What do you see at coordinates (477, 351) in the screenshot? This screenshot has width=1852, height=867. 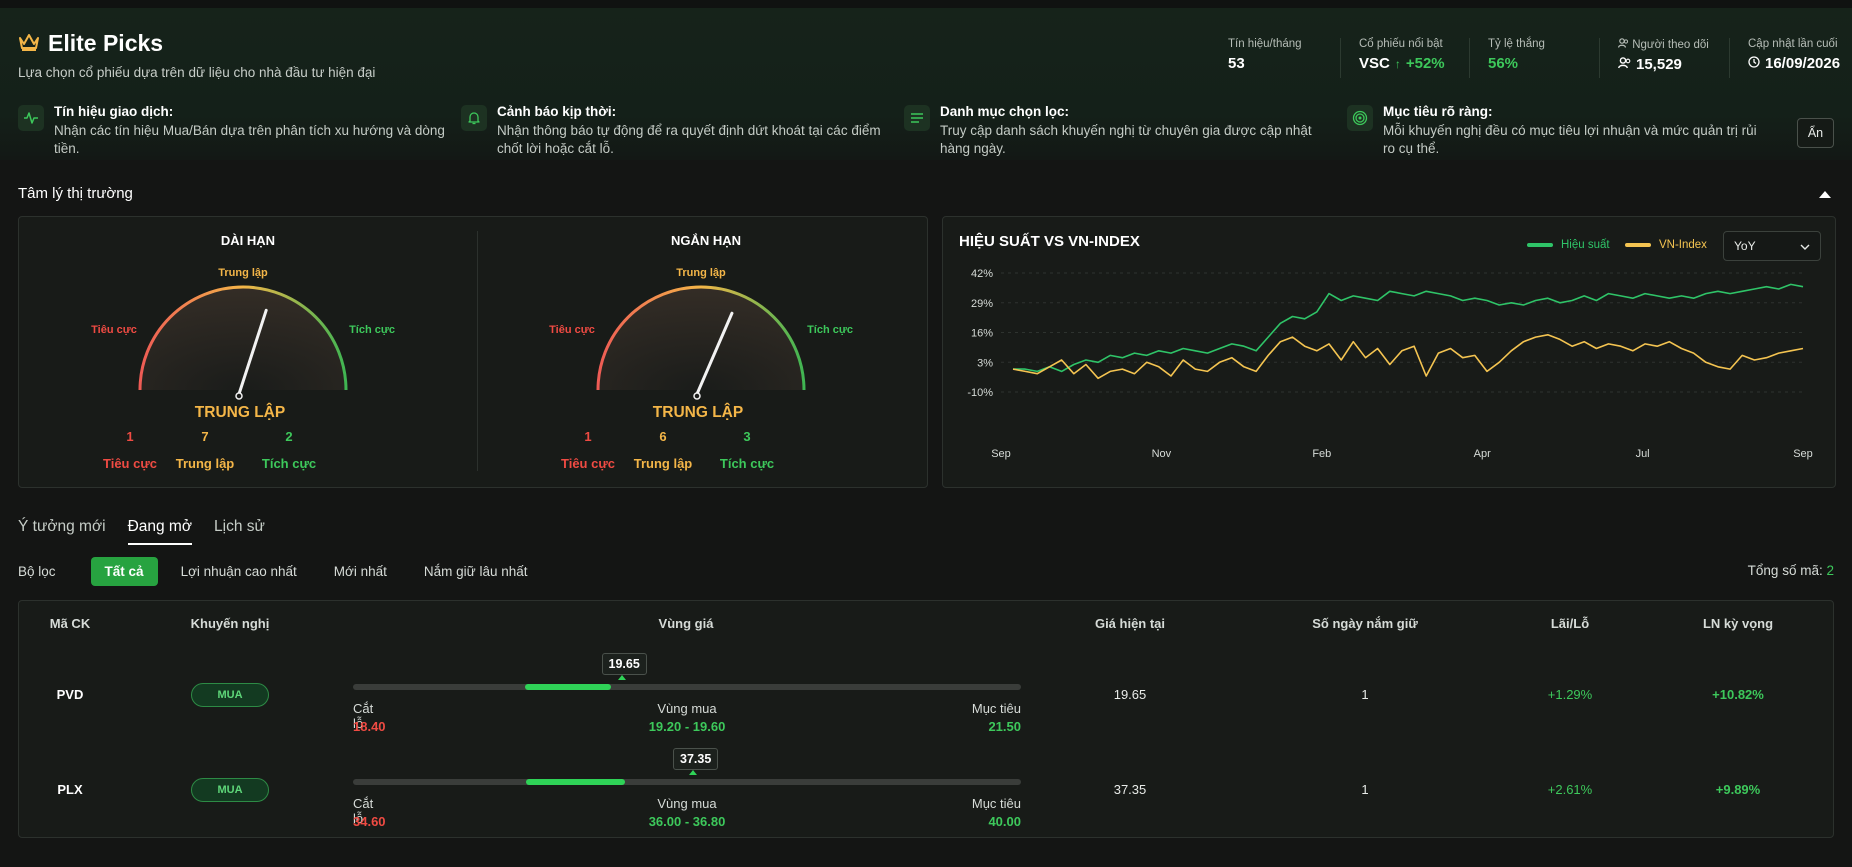 I see `divider` at bounding box center [477, 351].